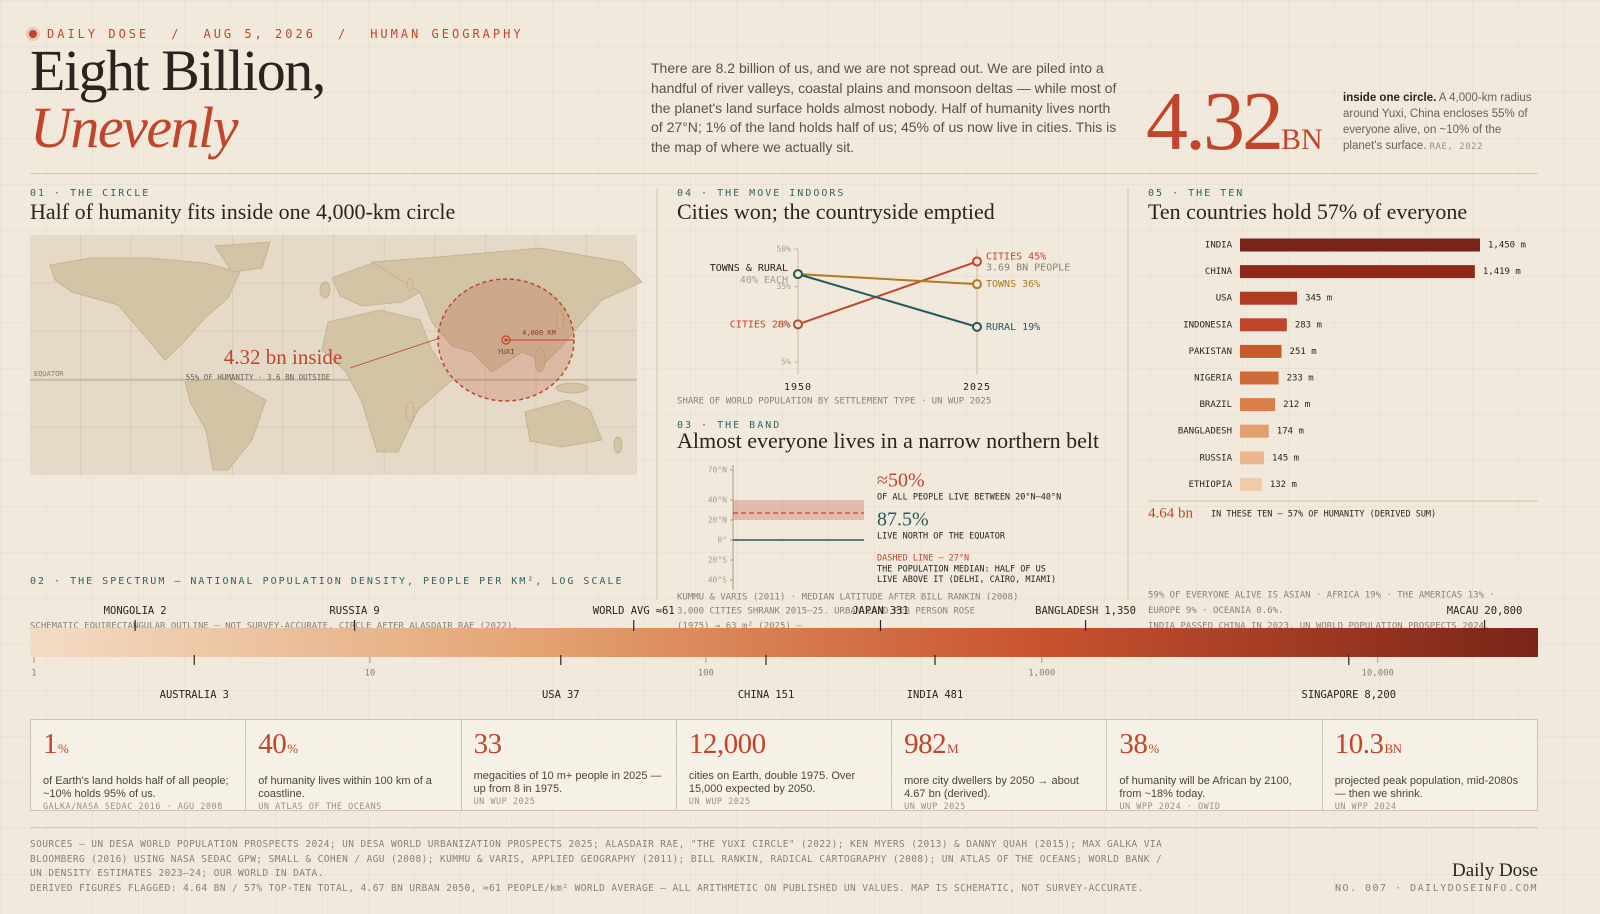 The height and width of the screenshot is (914, 1600). What do you see at coordinates (1219, 246) in the screenshot?
I see `category-label: INDIA` at bounding box center [1219, 246].